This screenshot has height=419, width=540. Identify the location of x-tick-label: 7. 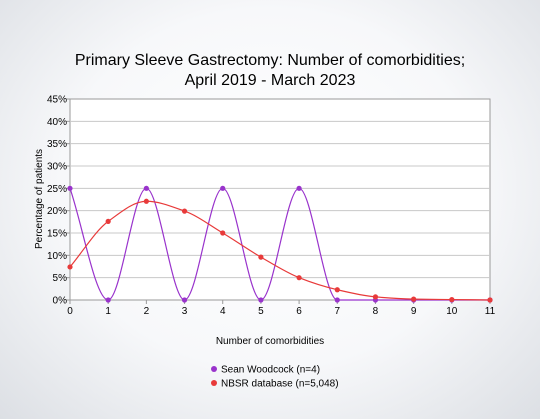
(337, 311).